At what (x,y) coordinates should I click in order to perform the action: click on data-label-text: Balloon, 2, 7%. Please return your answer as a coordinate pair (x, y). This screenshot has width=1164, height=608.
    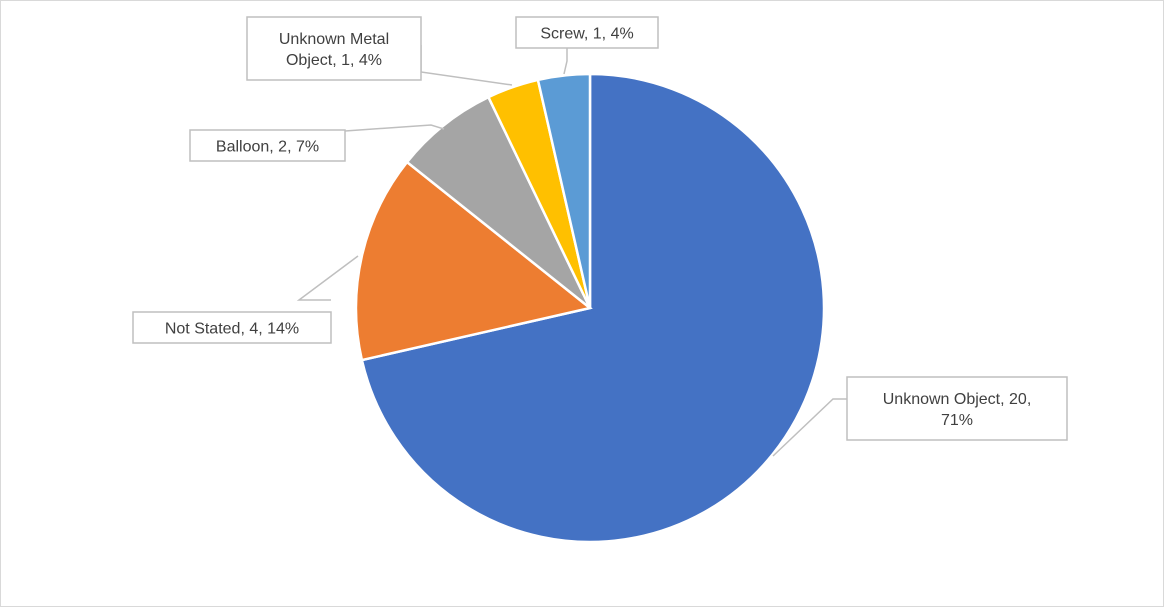
    Looking at the image, I should click on (267, 147).